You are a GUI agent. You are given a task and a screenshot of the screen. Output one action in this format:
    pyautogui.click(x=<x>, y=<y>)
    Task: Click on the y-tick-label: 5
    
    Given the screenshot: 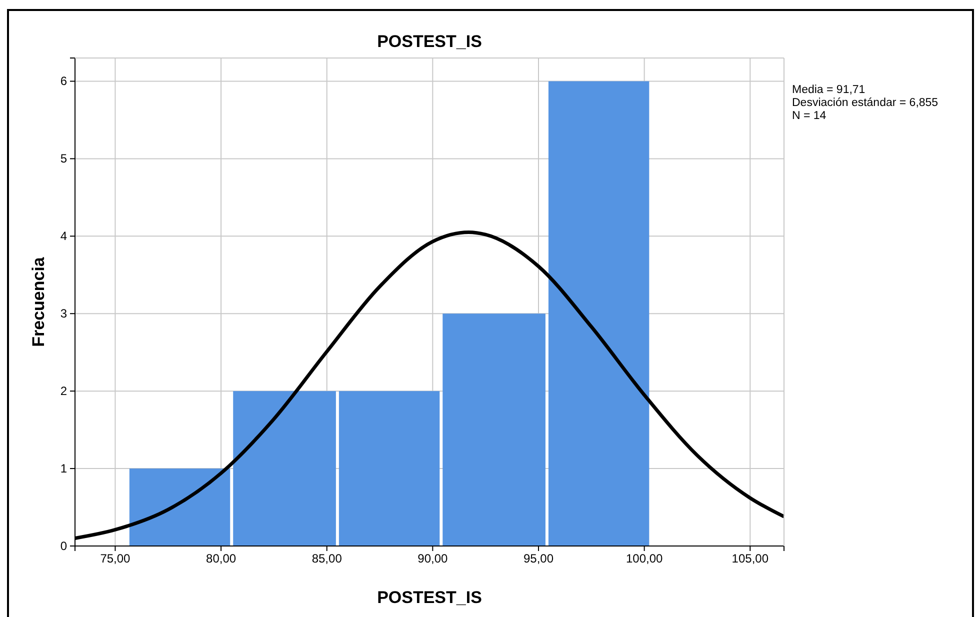 What is the action you would take?
    pyautogui.click(x=64, y=159)
    